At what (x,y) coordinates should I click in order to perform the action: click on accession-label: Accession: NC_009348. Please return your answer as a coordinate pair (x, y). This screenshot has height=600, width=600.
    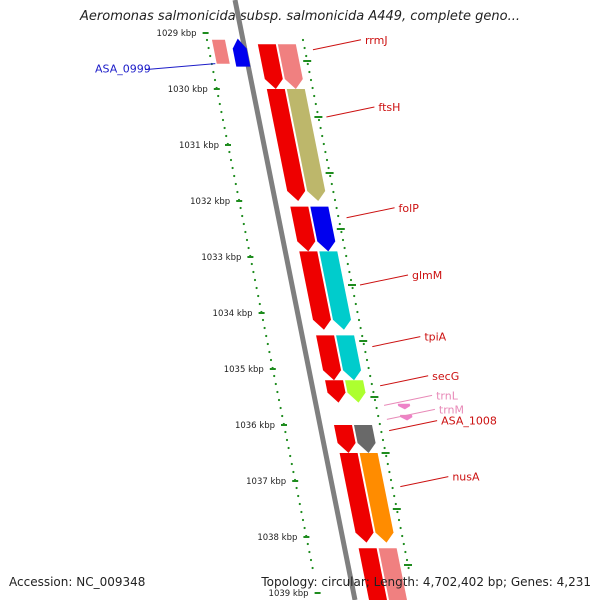
    Looking at the image, I should click on (77, 582).